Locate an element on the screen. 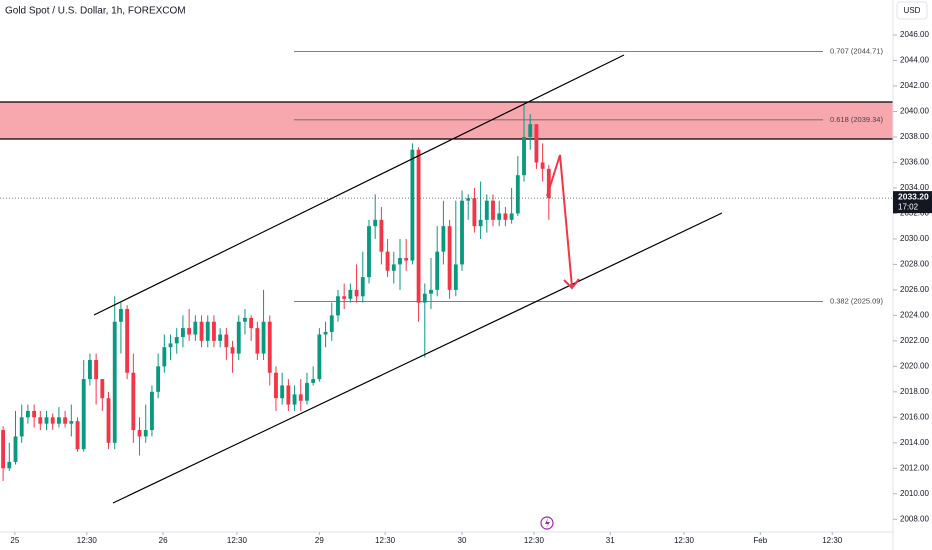 This screenshot has height=550, width=932. fib-label: 0.382 (2025.09) is located at coordinates (856, 300).